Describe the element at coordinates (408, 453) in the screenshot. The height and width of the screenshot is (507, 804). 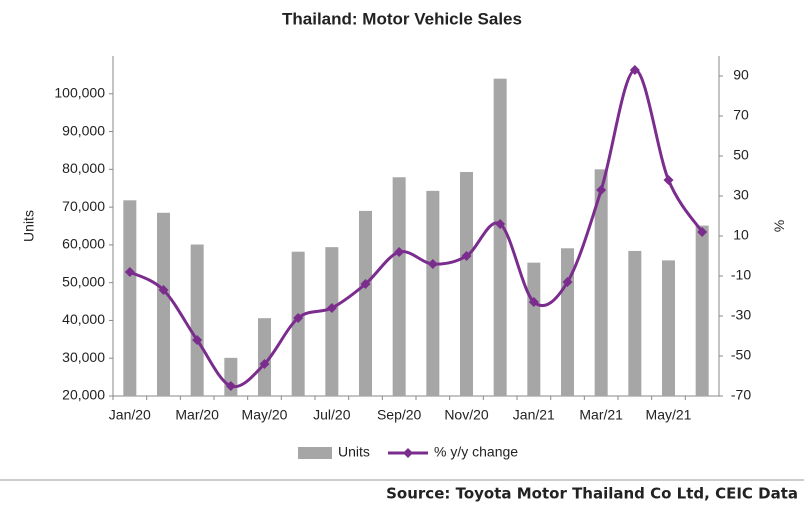
I see `legend-marker` at that location.